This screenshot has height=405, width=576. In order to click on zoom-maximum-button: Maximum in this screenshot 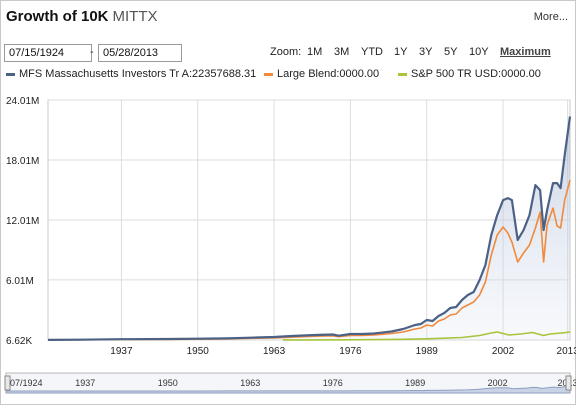, I will do `click(525, 52)`.